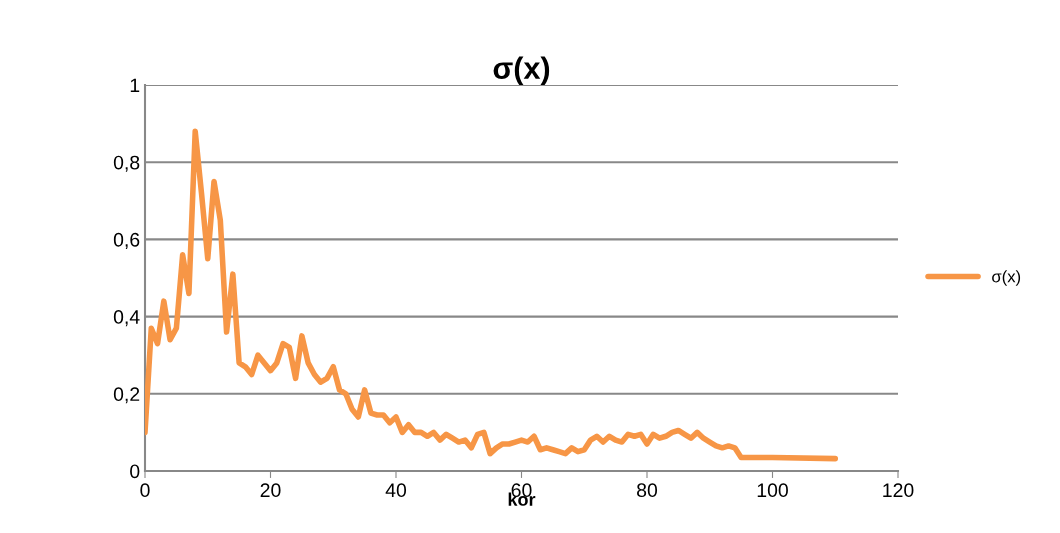 This screenshot has width=1060, height=533. I want to click on y-tick-label: 0,2, so click(126, 395).